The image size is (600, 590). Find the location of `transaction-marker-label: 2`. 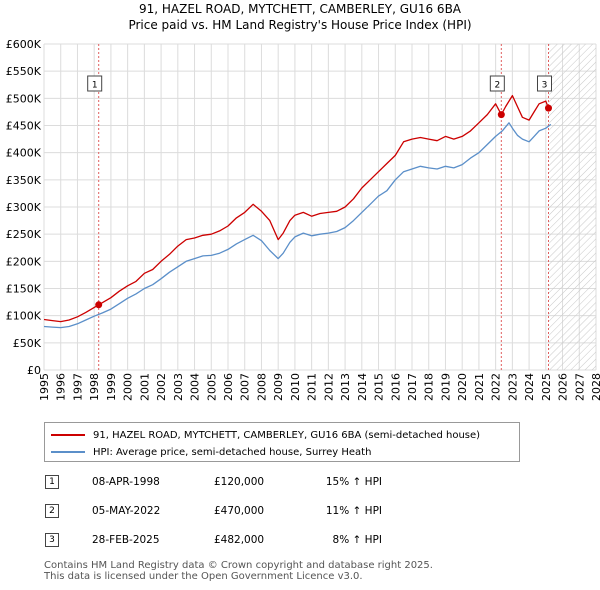

transaction-marker-label: 2 is located at coordinates (497, 86).